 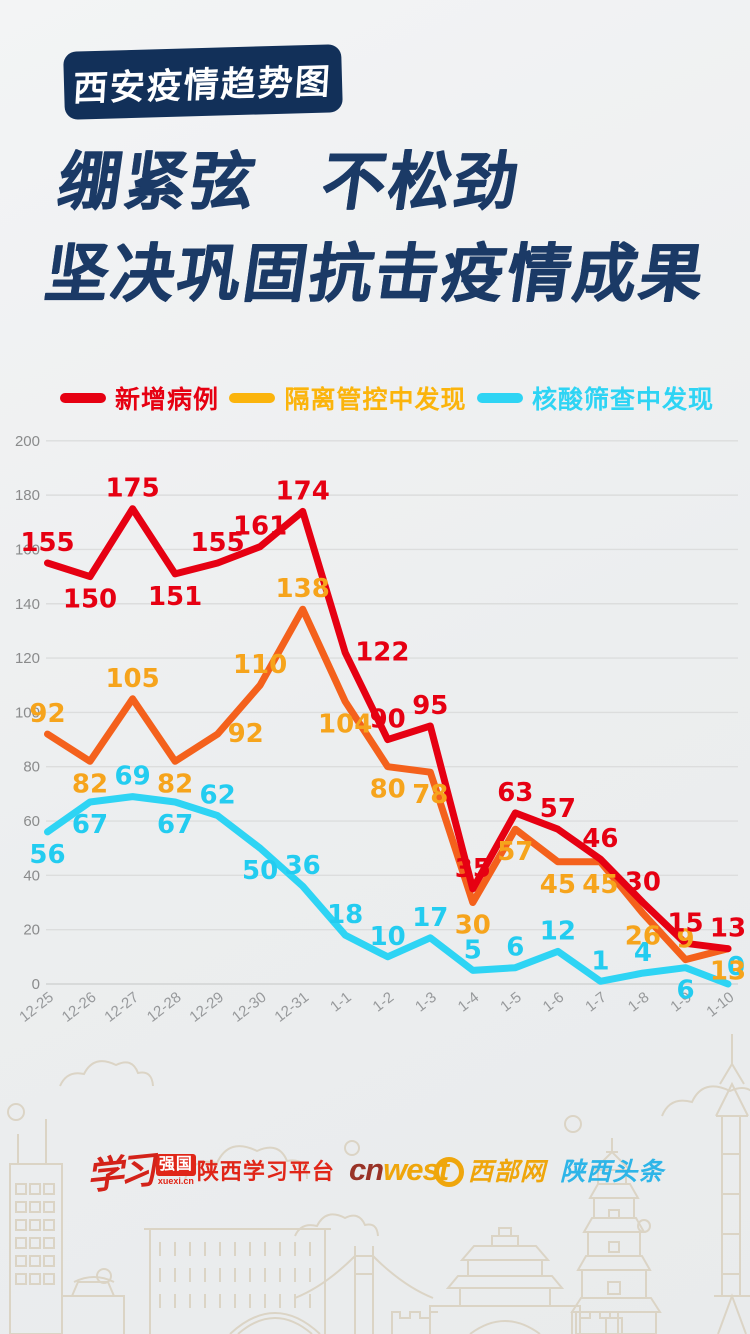 What do you see at coordinates (554, 1002) in the screenshot?
I see `x-axis-tick: 1-6` at bounding box center [554, 1002].